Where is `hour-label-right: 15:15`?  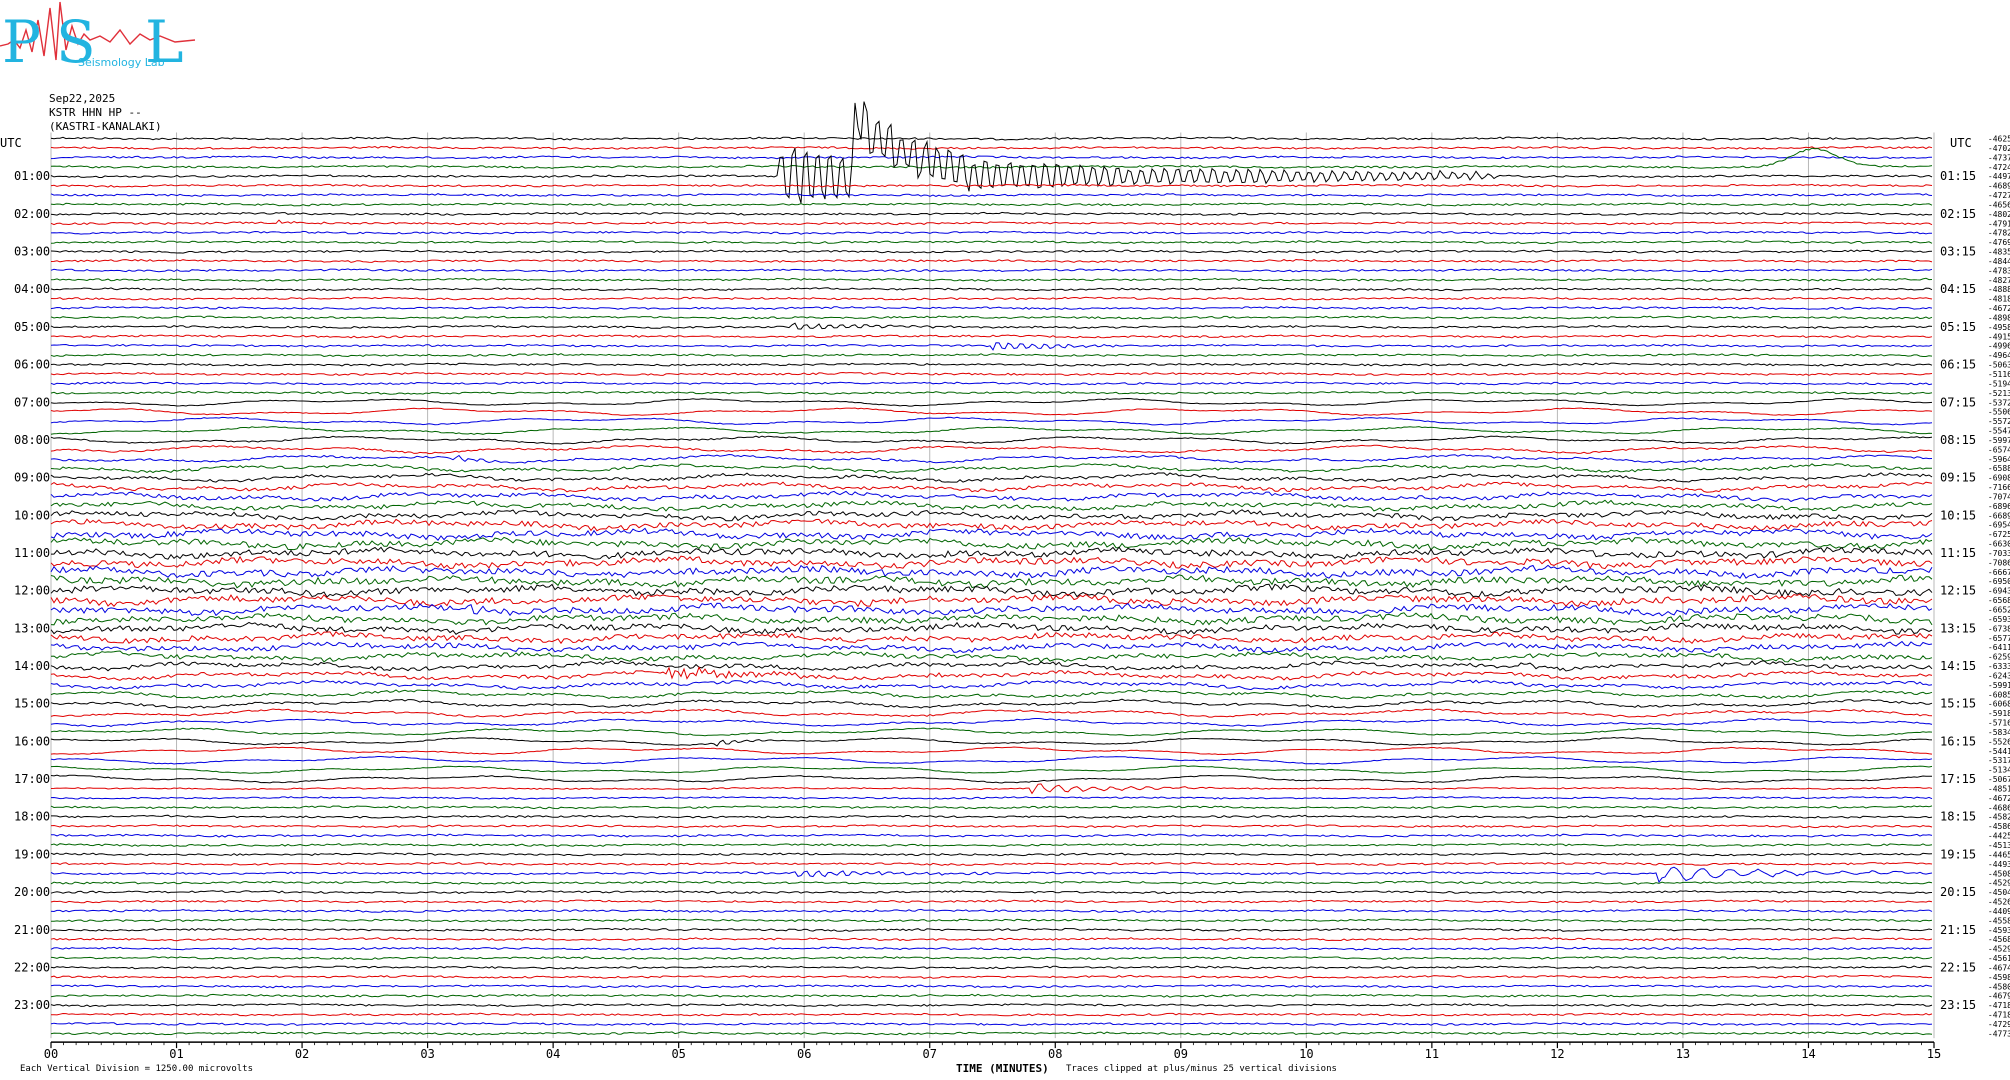 hour-label-right: 15:15 is located at coordinates (1958, 704).